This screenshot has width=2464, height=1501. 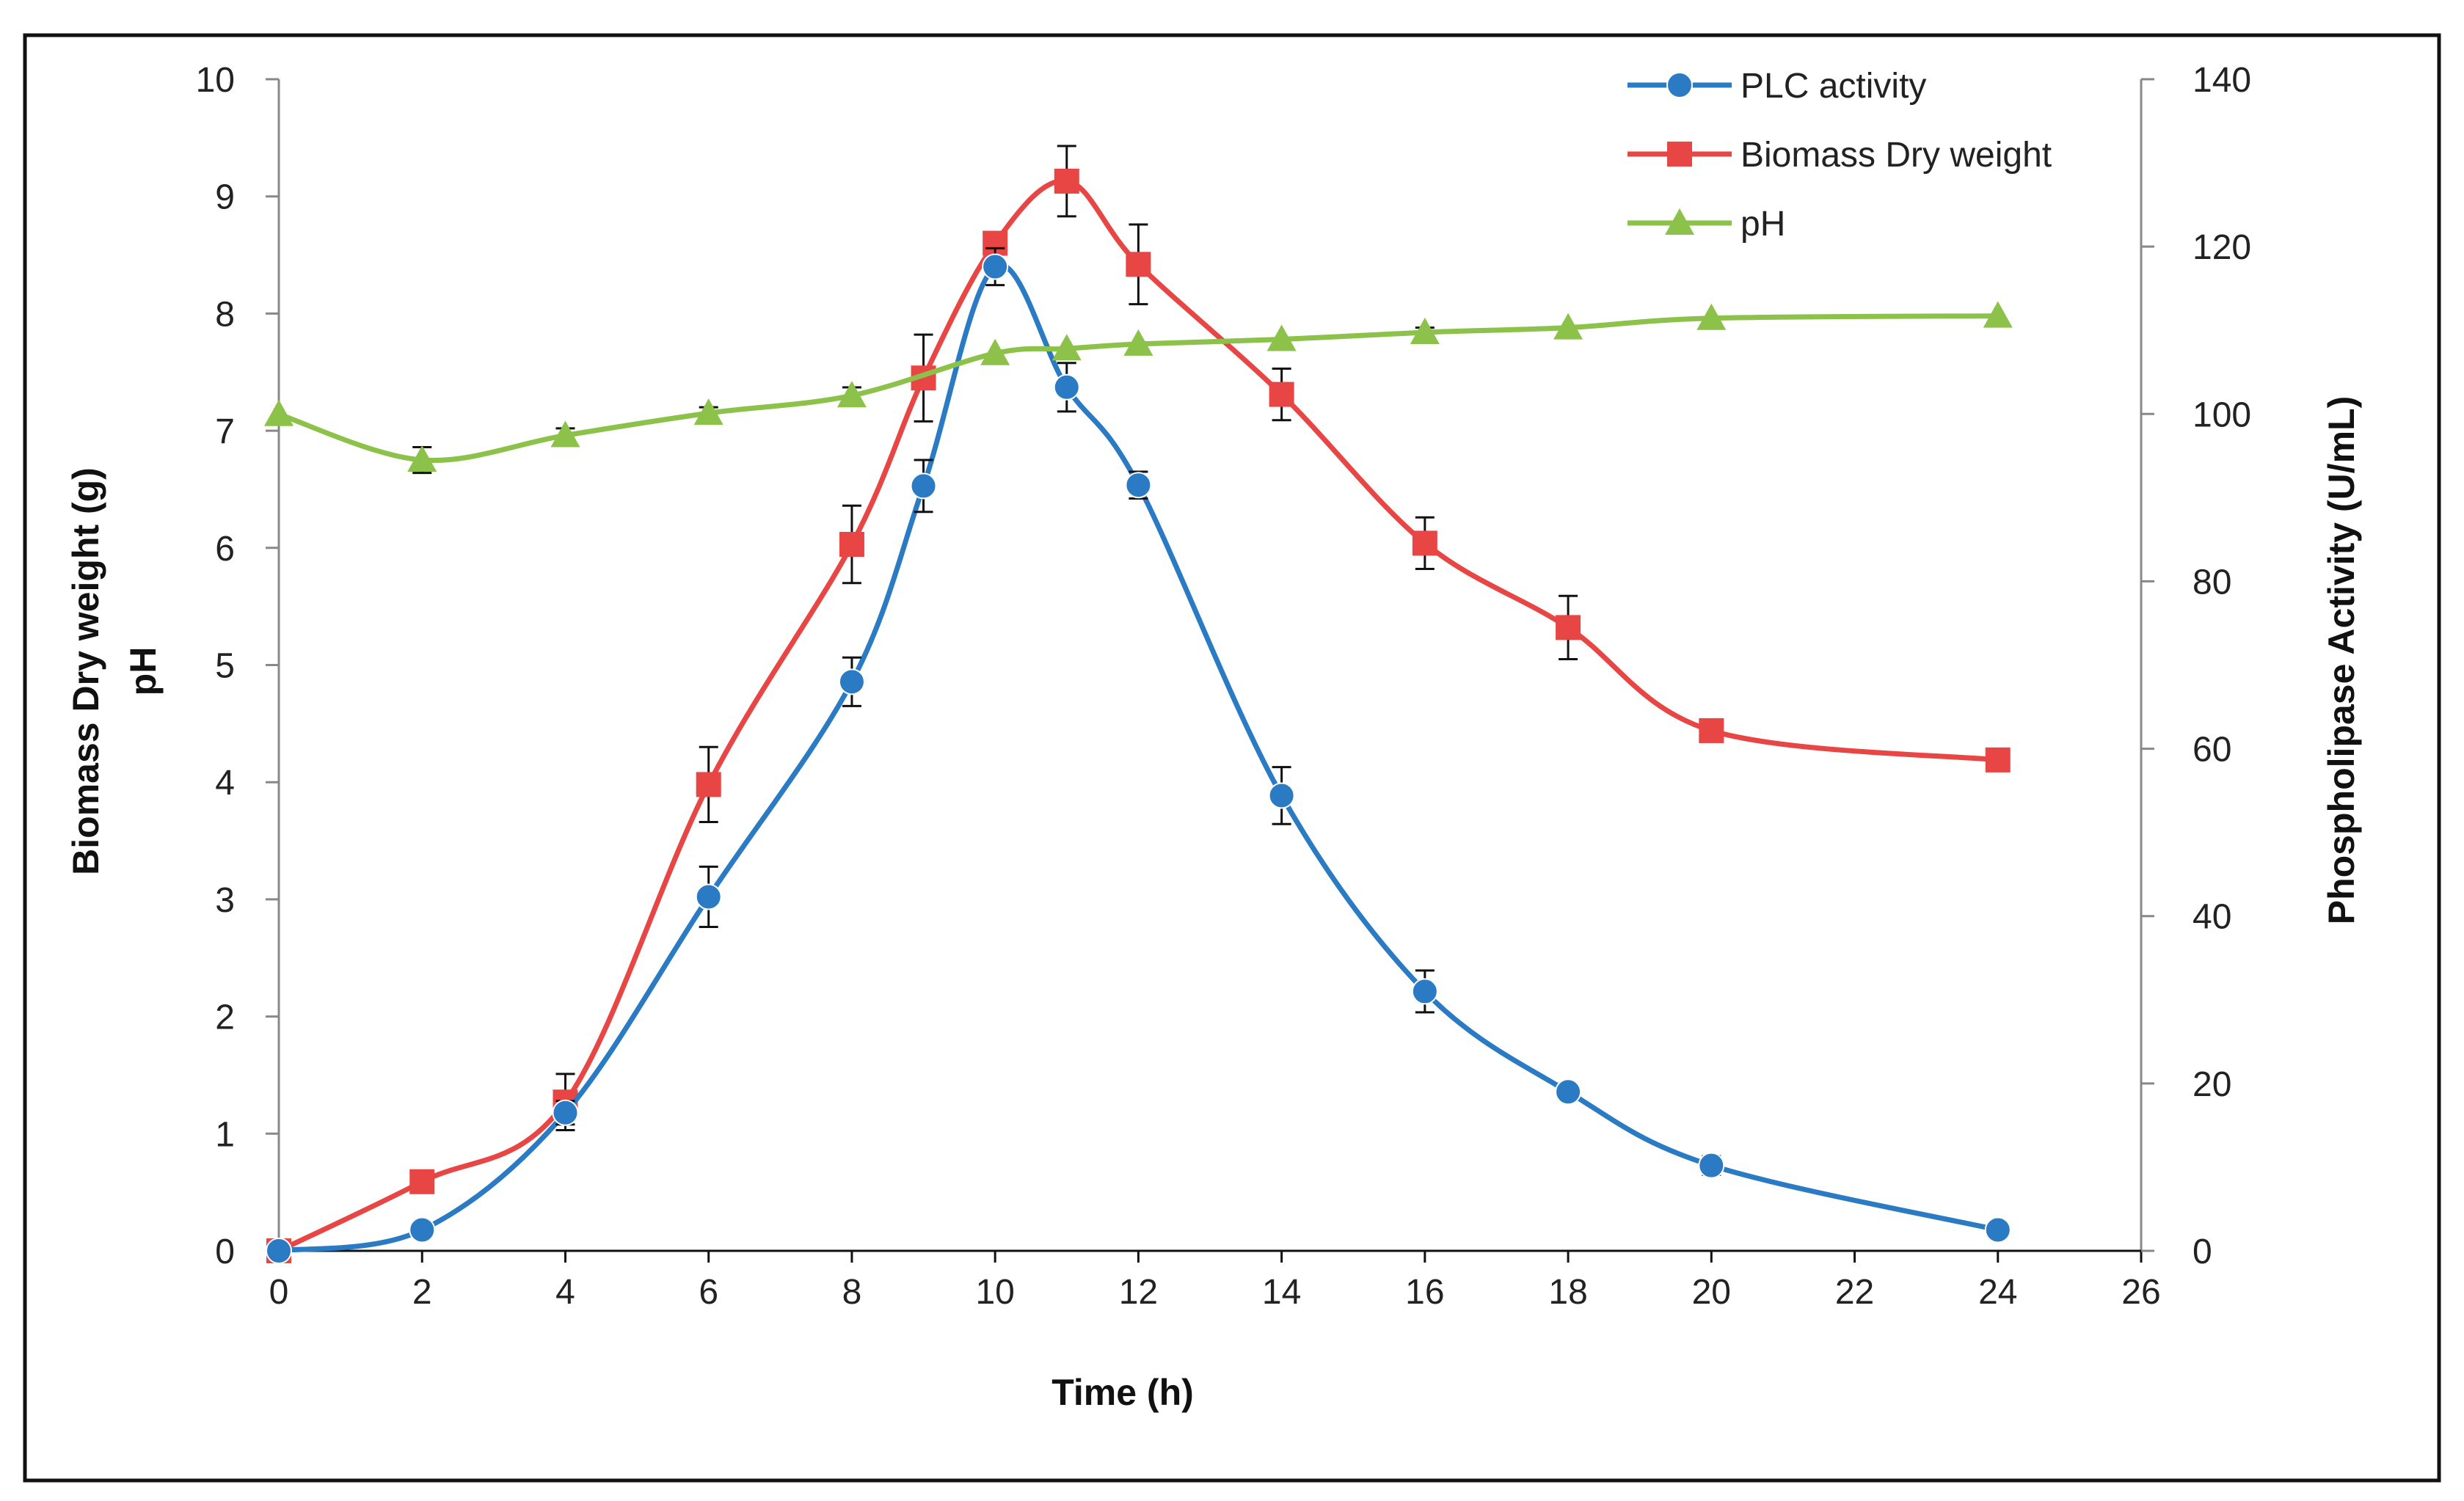 What do you see at coordinates (225, 783) in the screenshot?
I see `y-tick-label: 4` at bounding box center [225, 783].